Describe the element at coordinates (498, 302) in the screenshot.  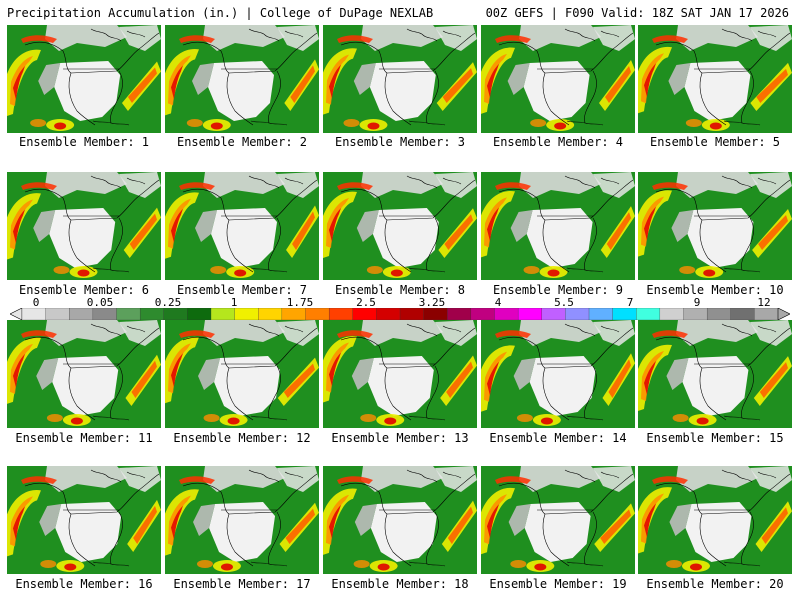
I see `colorbar-tick-label: 4` at that location.